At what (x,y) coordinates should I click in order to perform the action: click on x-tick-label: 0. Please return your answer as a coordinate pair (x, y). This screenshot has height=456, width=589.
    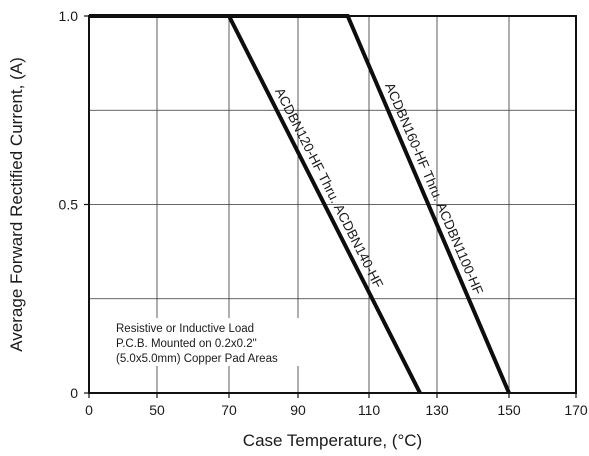
    Looking at the image, I should click on (89, 410).